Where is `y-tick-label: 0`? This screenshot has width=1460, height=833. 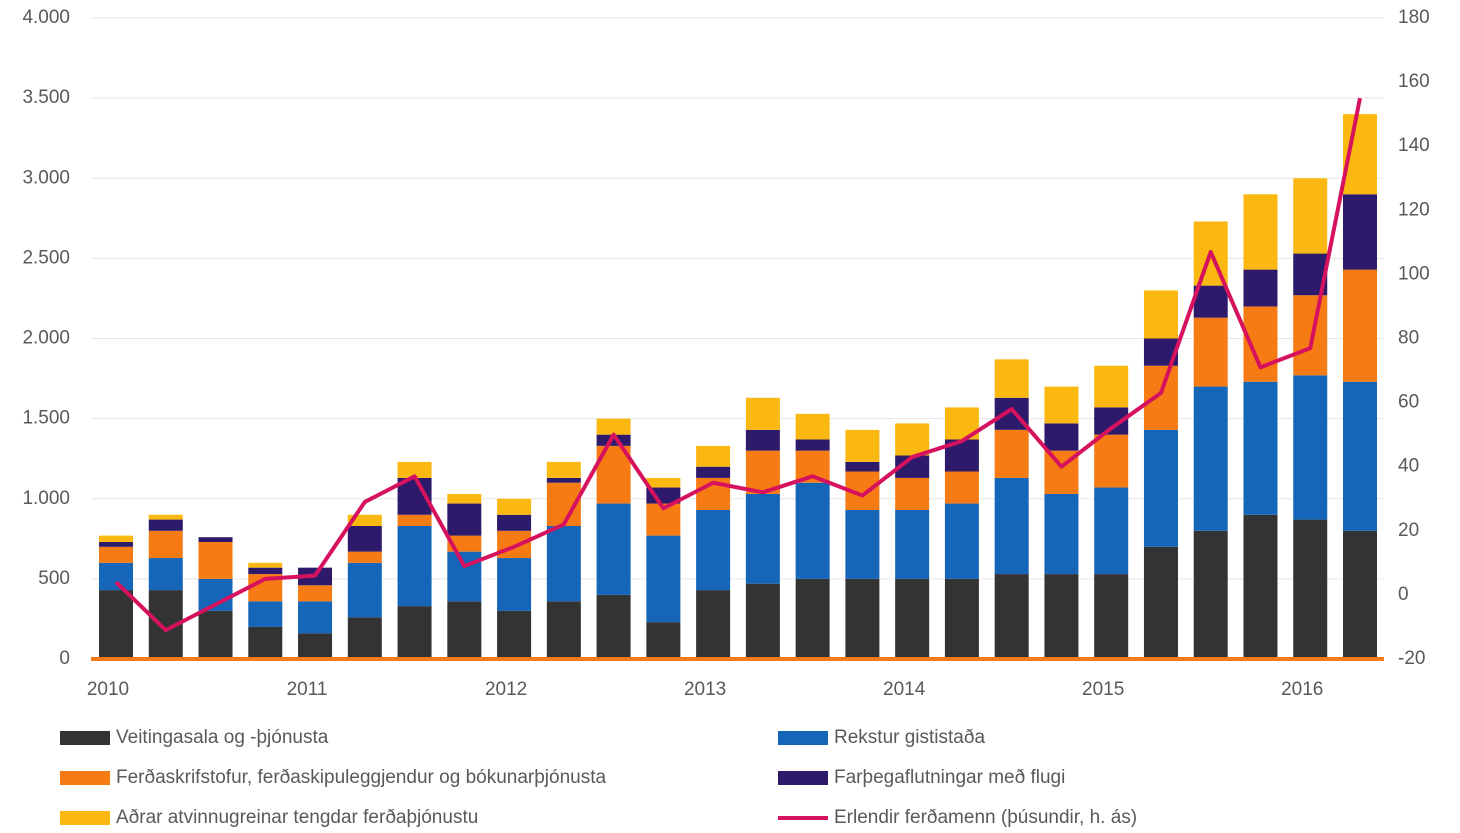
y-tick-label: 0 is located at coordinates (64, 658).